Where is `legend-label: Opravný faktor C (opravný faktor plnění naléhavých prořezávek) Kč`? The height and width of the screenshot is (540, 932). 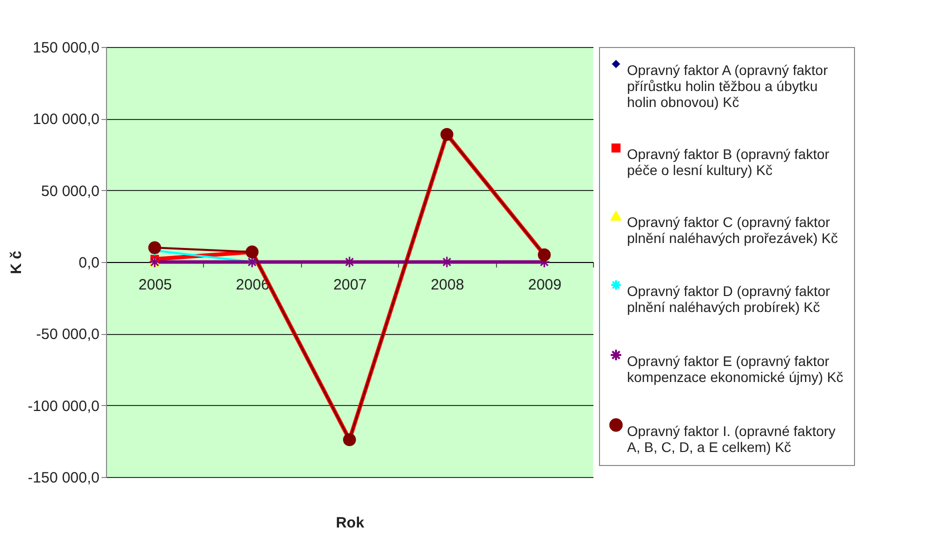 legend-label: Opravný faktor C (opravný faktor plnění naléhavých prořezávek) Kč is located at coordinates (732, 230).